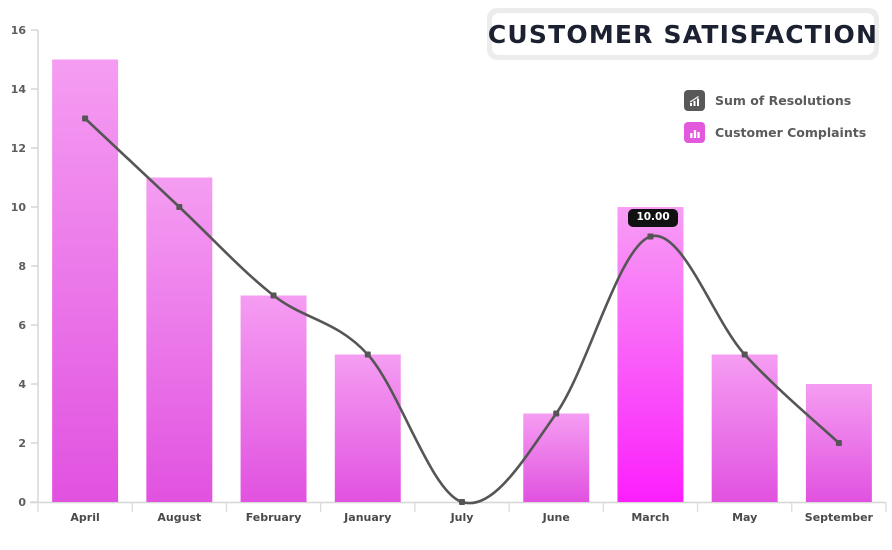 The width and height of the screenshot is (892, 550). Describe the element at coordinates (694, 100) in the screenshot. I see `line-chart-icon` at that location.